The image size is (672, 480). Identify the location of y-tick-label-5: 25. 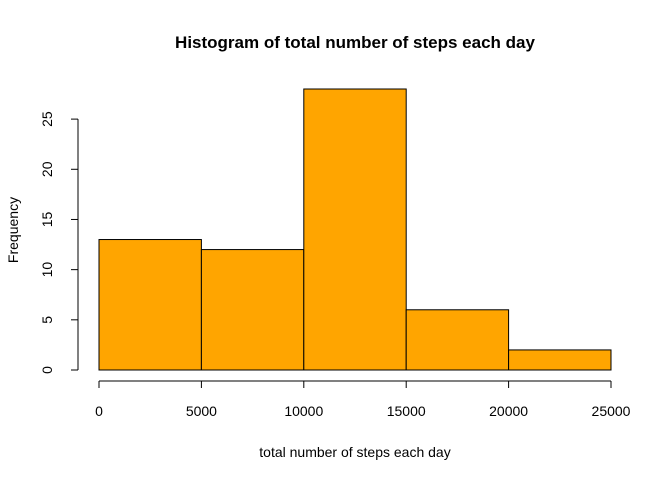
(47, 119).